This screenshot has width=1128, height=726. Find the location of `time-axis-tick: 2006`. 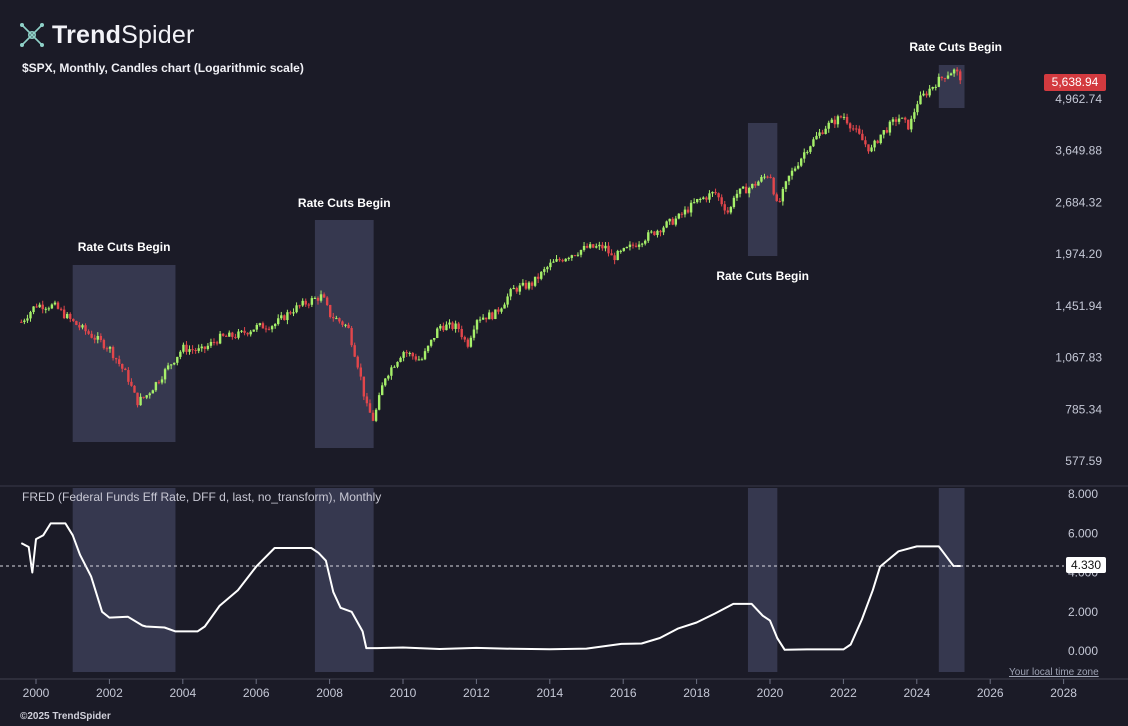

time-axis-tick: 2006 is located at coordinates (256, 693).